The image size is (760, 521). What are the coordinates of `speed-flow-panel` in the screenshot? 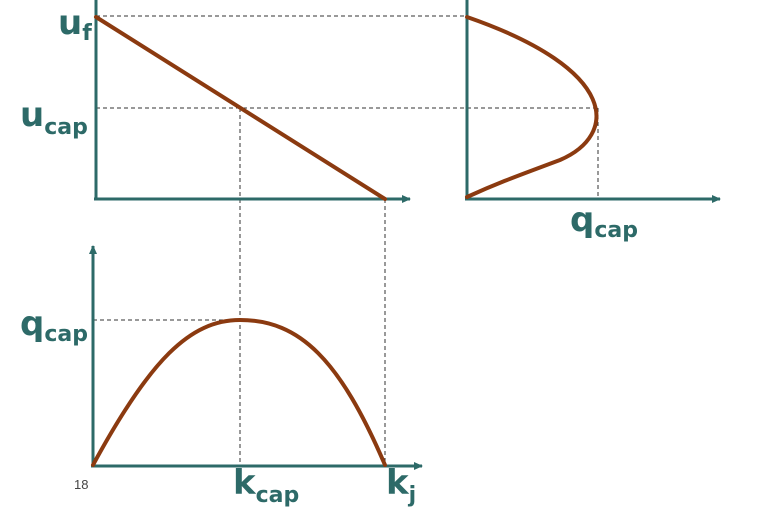 It's located at (593, 101).